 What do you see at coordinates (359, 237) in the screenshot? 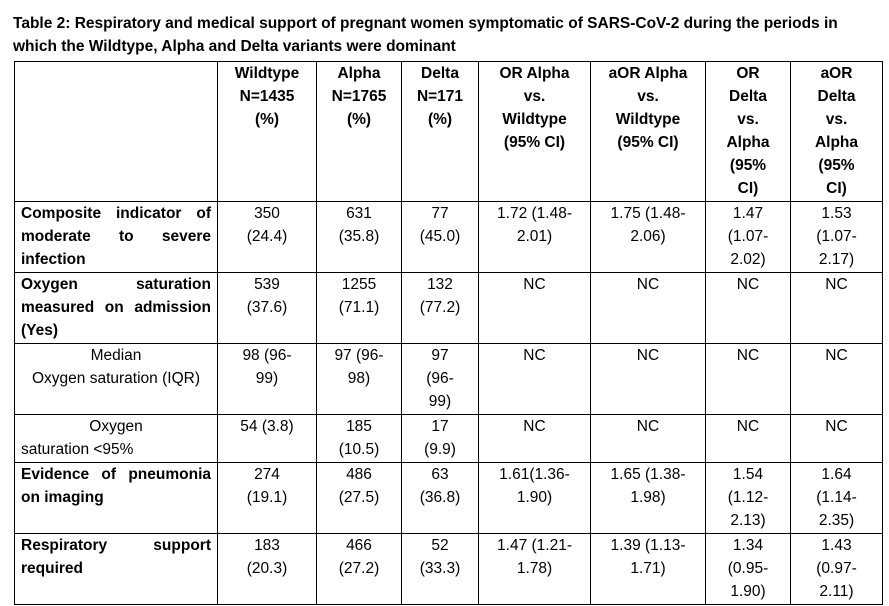
I see `cell-alpha: 631 (35.8)` at bounding box center [359, 237].